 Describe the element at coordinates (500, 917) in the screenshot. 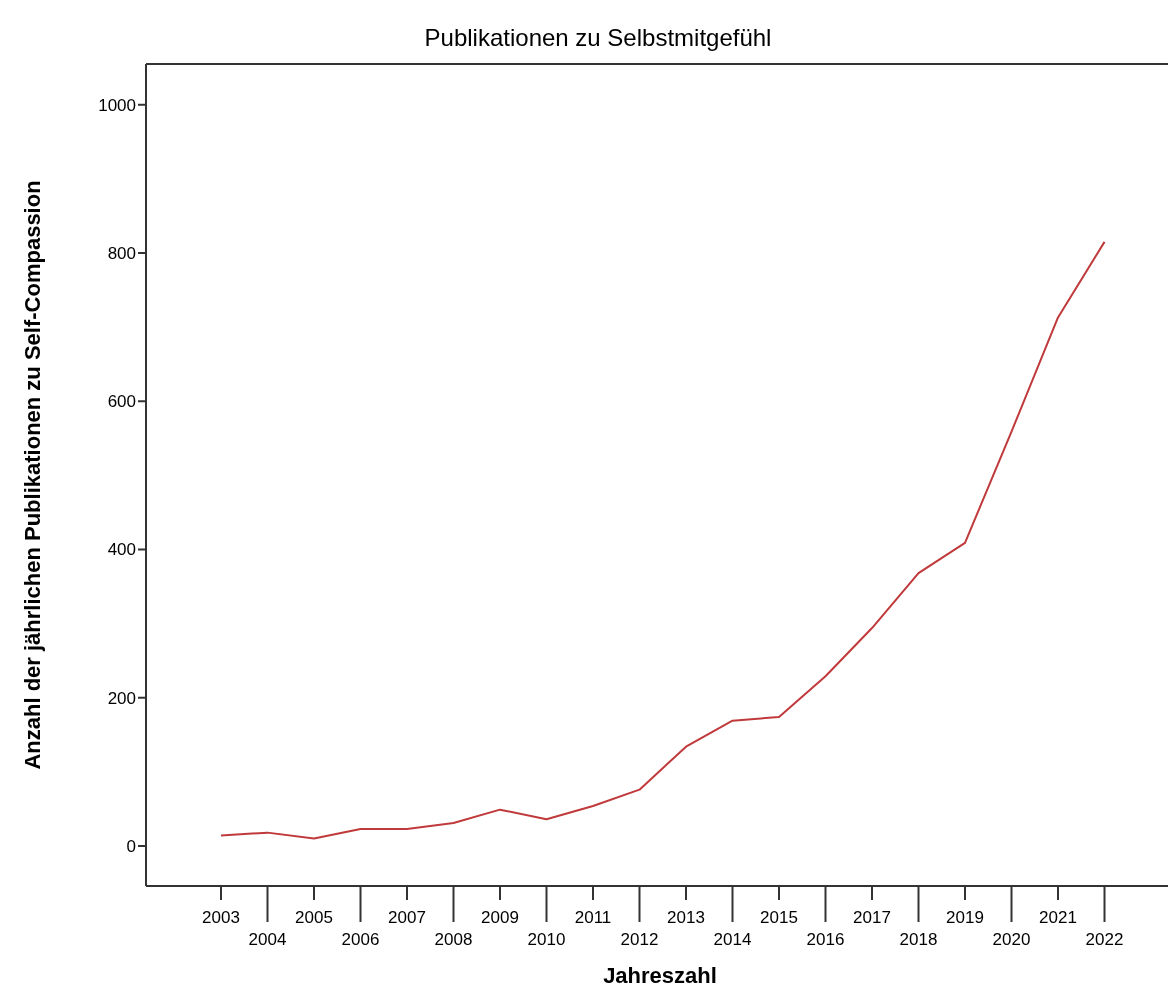

I see `x-tick-label: 2009` at that location.